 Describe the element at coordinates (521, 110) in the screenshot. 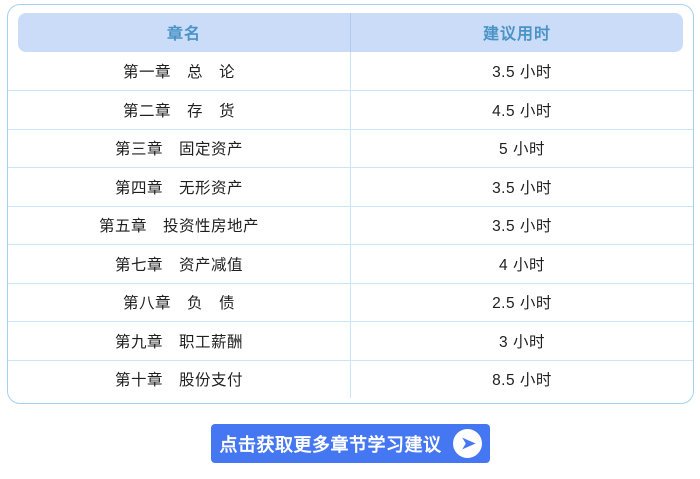

I see `suggested-time-cell: 4.5 小时` at that location.